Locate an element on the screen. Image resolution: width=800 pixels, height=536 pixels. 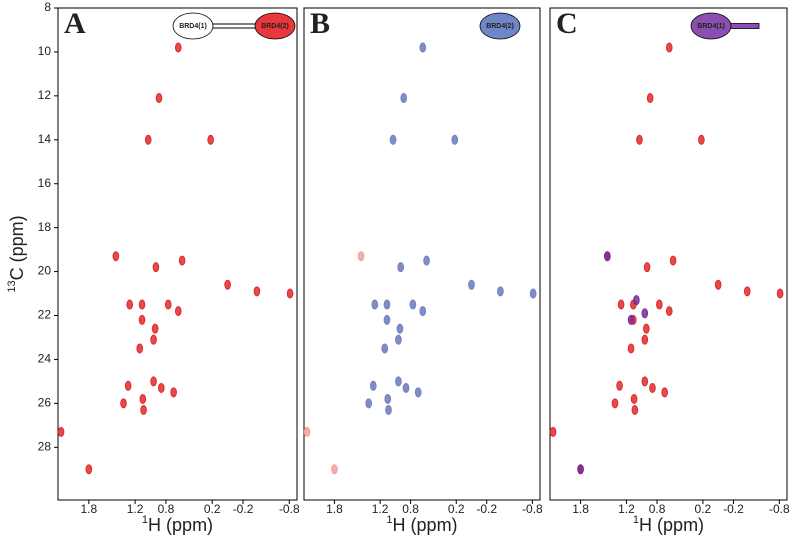
y-label-sup: 13 is located at coordinates (12, 286).